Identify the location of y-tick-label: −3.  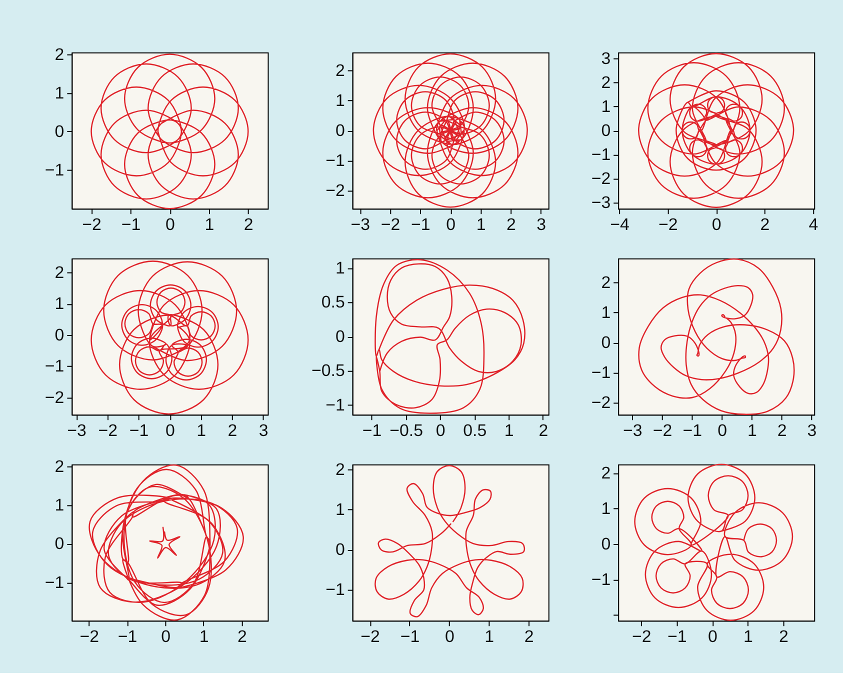
(601, 202).